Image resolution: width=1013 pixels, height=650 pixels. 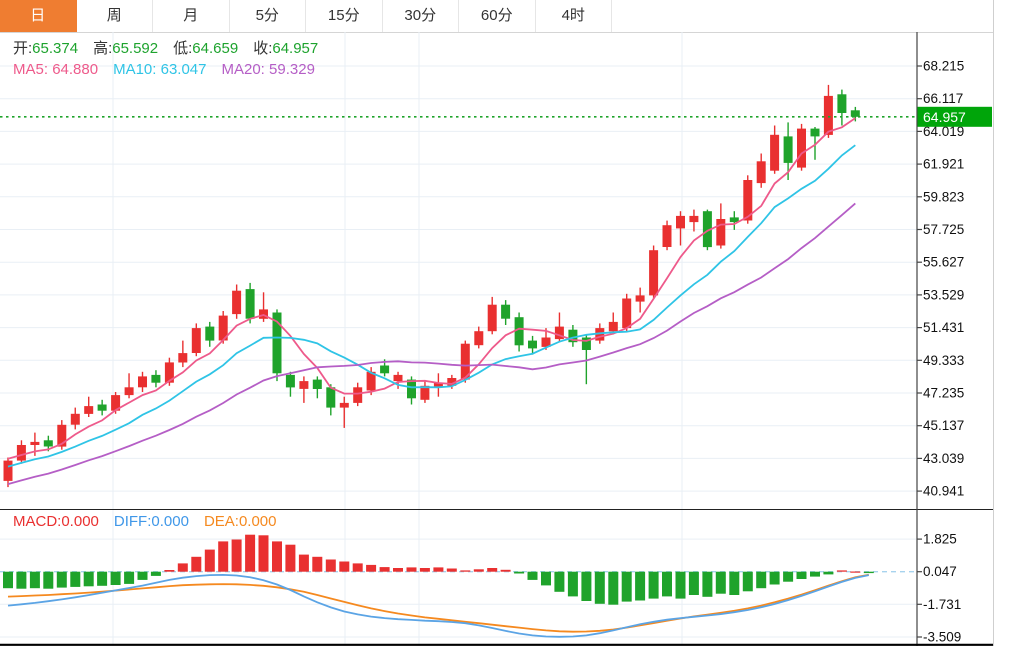 What do you see at coordinates (943, 294) in the screenshot?
I see `y-axis-tick-label: 53.529` at bounding box center [943, 294].